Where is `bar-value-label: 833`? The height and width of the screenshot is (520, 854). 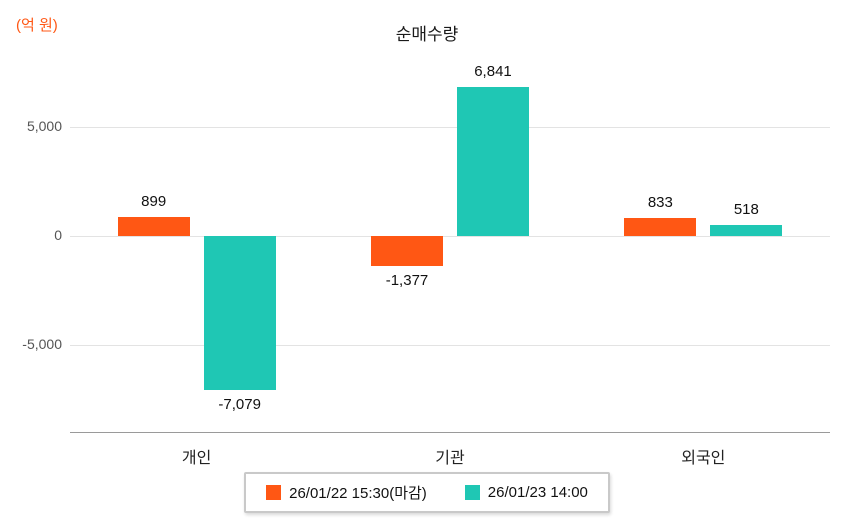 bar-value-label: 833 is located at coordinates (660, 203).